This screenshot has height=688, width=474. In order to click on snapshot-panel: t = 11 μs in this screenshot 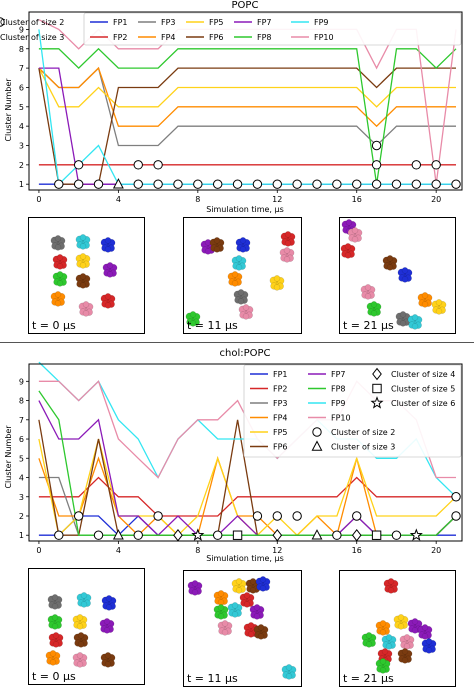, I will do `click(242, 628)`.